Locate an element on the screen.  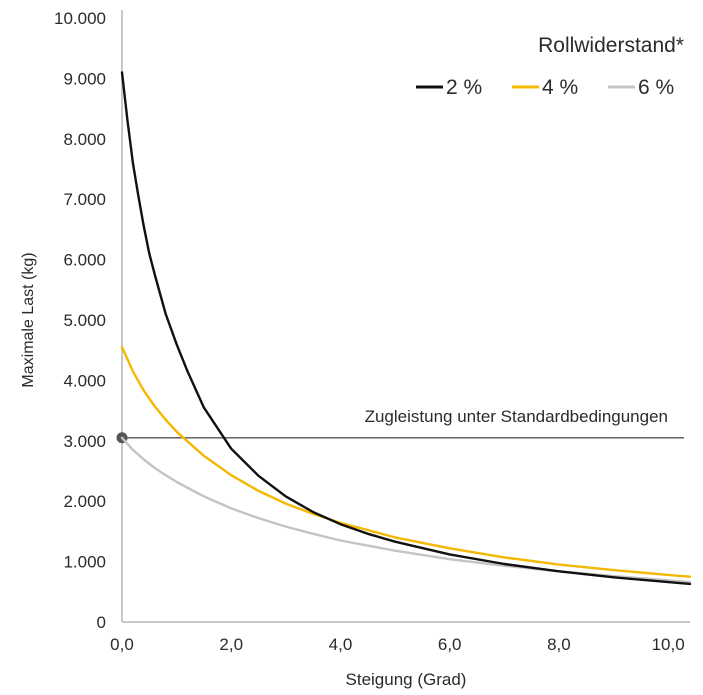
y-tick-label: 4.000 is located at coordinates (84, 380).